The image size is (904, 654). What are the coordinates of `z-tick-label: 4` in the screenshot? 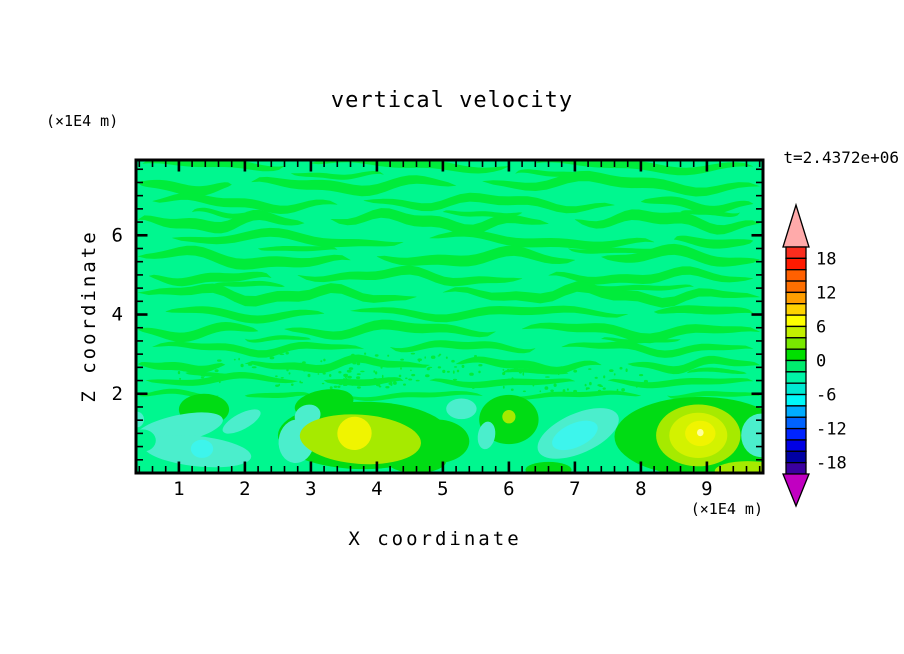 It's located at (117, 315).